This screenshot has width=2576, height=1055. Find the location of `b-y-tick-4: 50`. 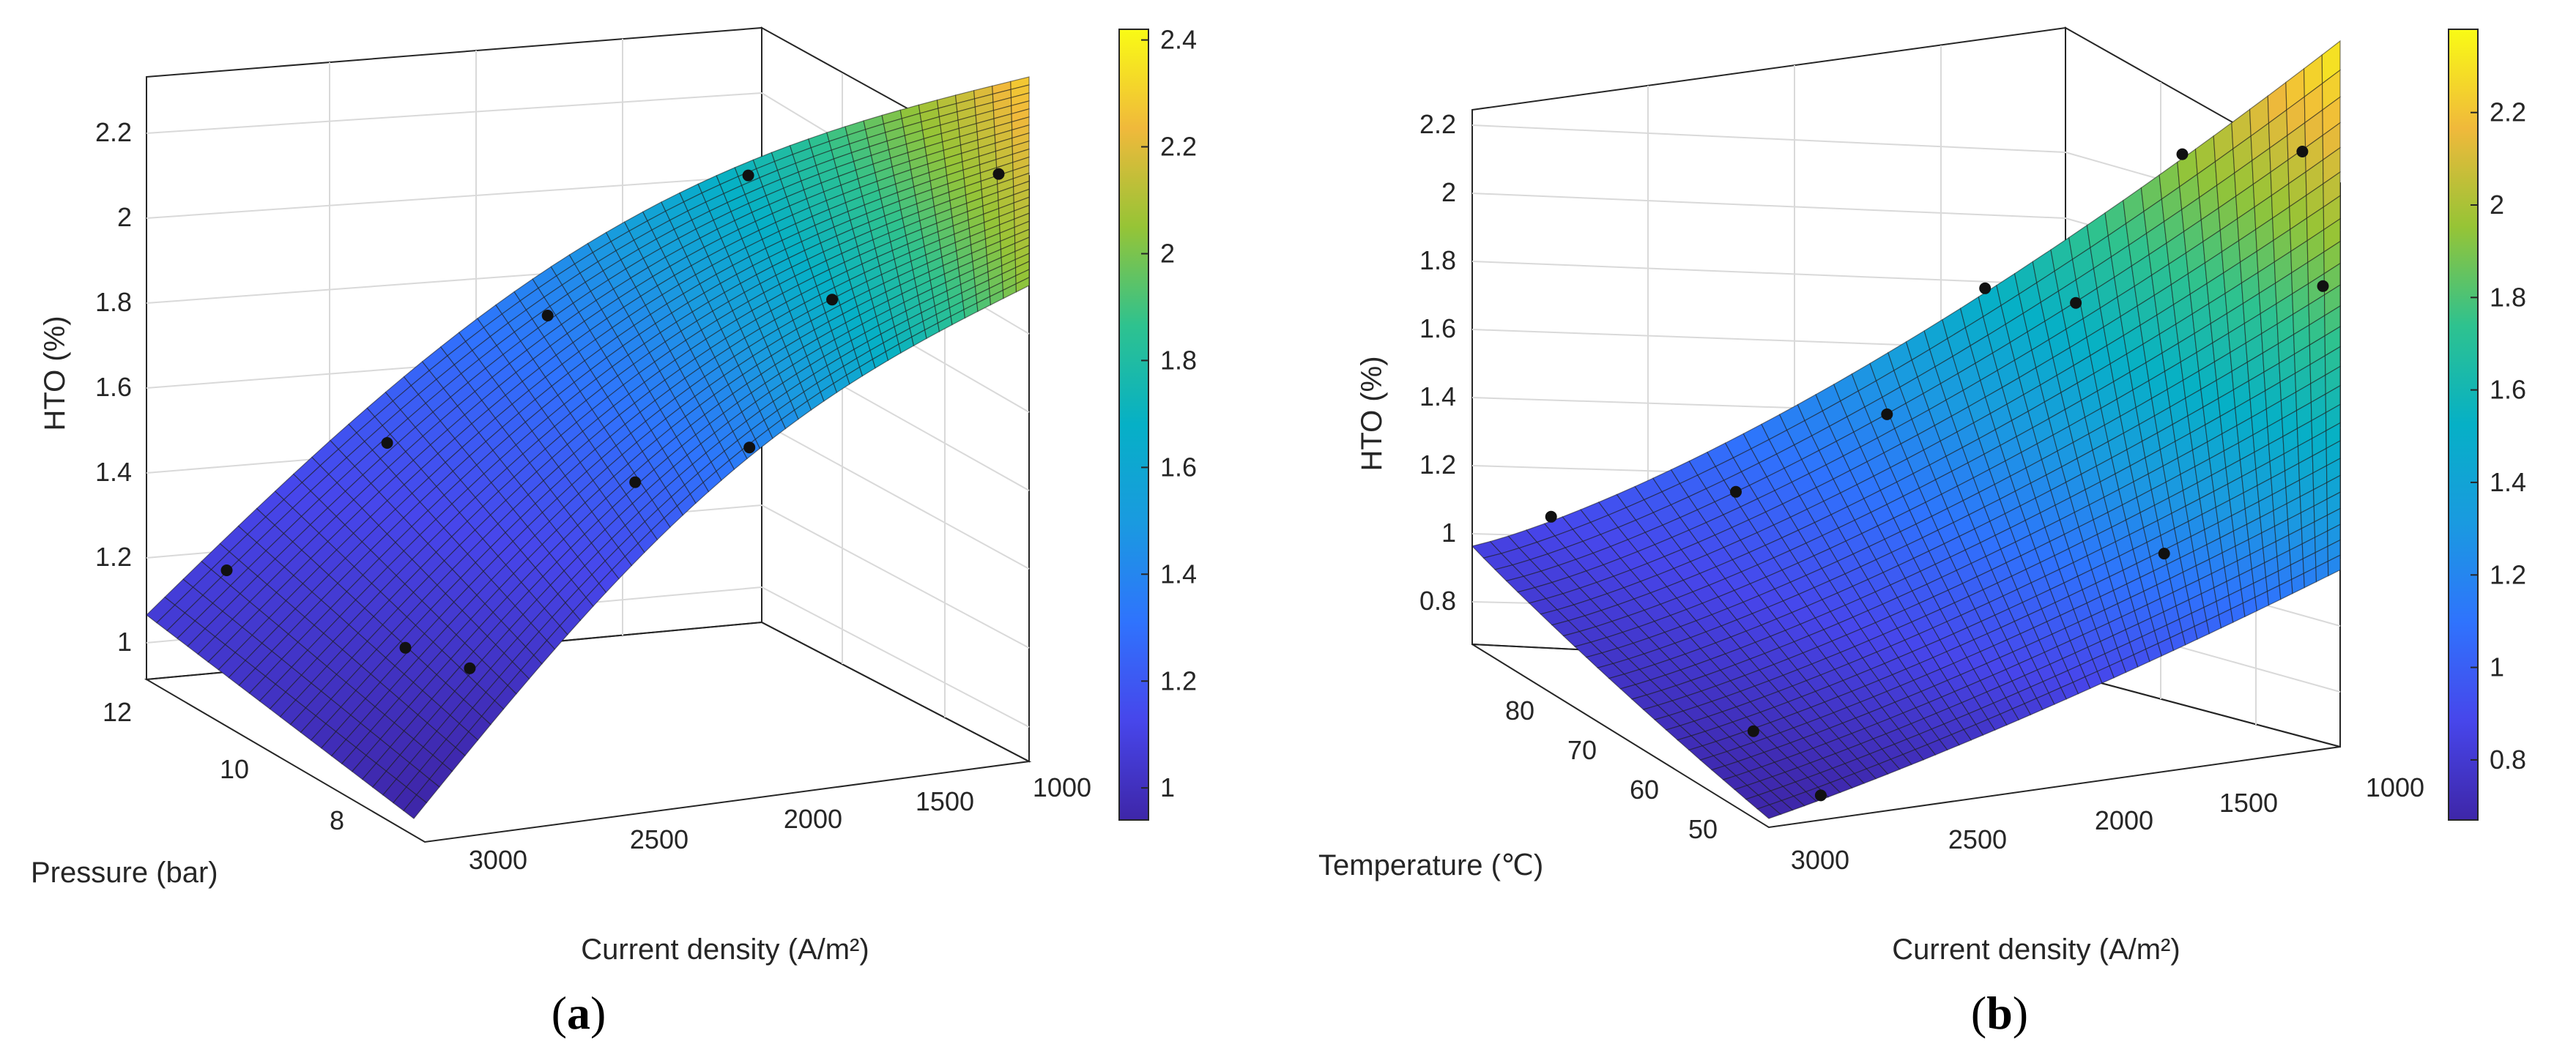

b-y-tick-4: 50 is located at coordinates (1703, 829).